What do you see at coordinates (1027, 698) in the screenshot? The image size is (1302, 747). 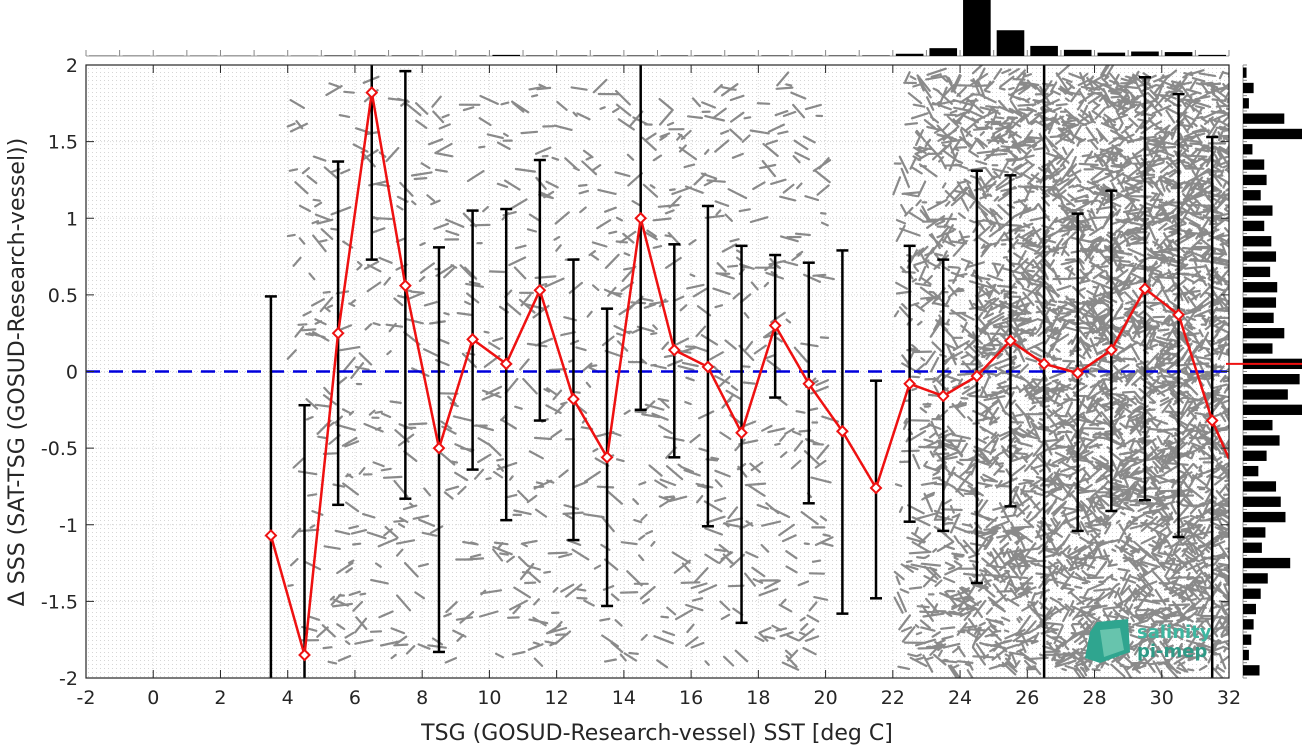 I see `x-tick-label: 26` at bounding box center [1027, 698].